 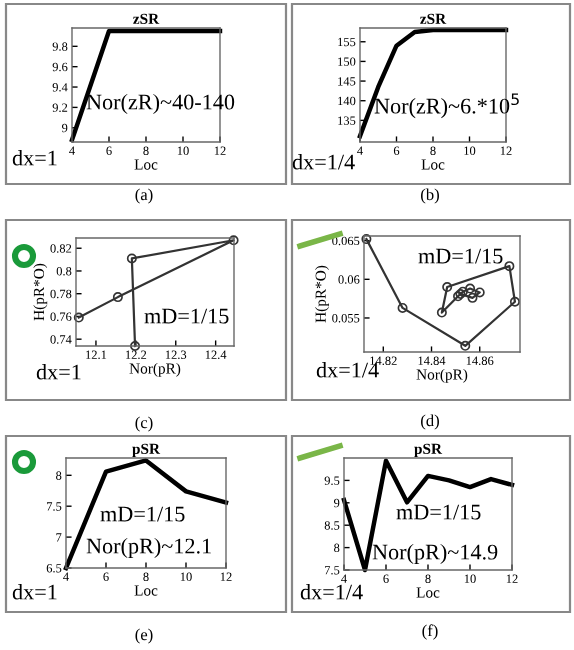 What do you see at coordinates (144, 424) in the screenshot?
I see `text: (c)` at bounding box center [144, 424].